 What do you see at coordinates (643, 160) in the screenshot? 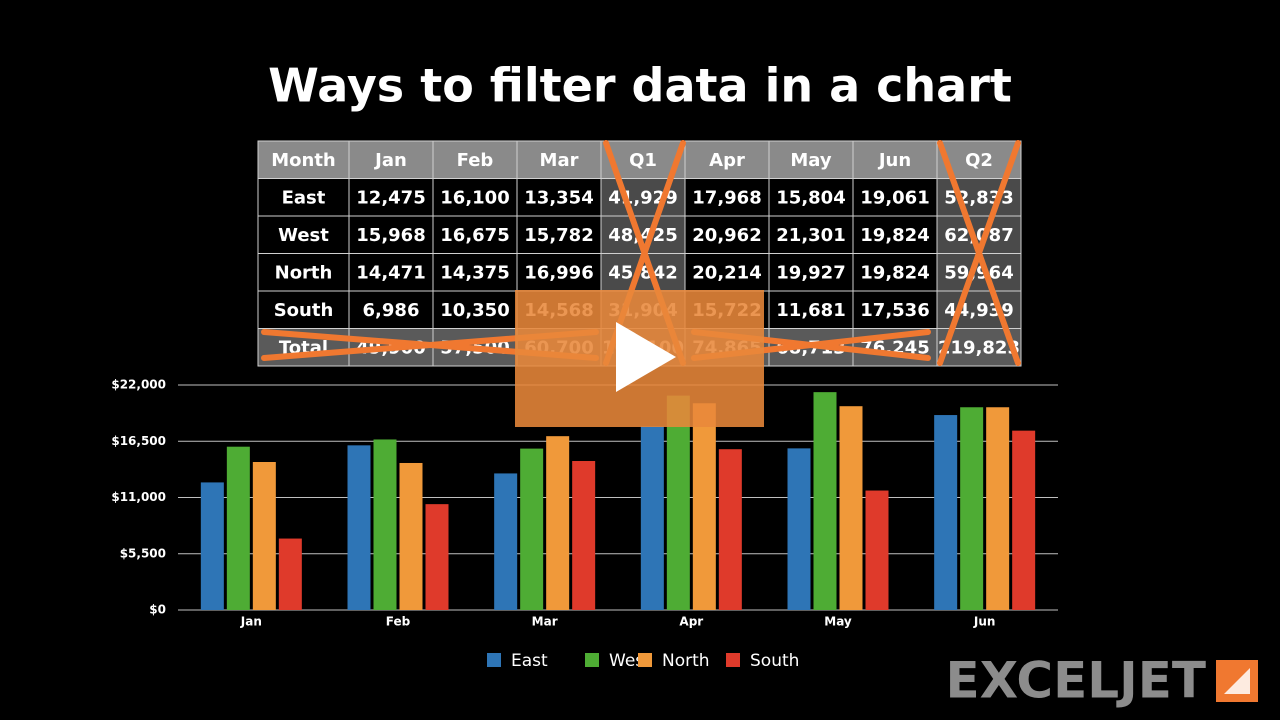
I see `table-header: Q1` at bounding box center [643, 160].